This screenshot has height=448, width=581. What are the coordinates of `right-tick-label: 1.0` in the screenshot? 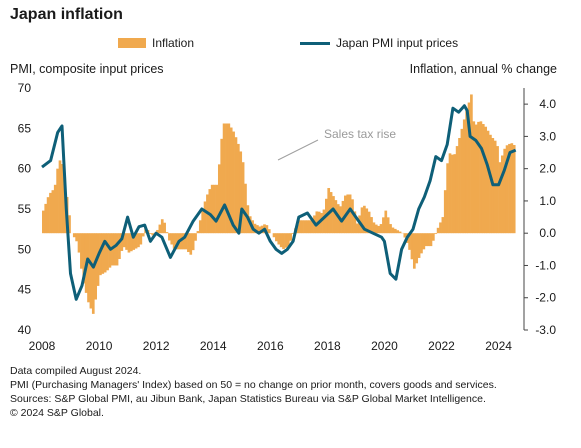 It's located at (547, 201).